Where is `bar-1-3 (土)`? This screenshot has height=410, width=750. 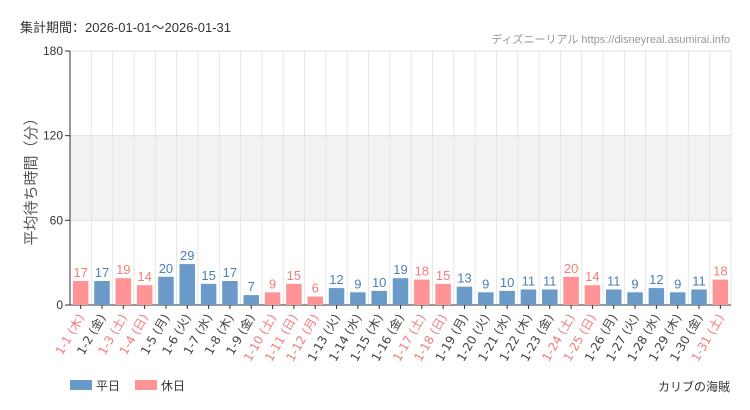
bar-1-3 (土) is located at coordinates (123, 291).